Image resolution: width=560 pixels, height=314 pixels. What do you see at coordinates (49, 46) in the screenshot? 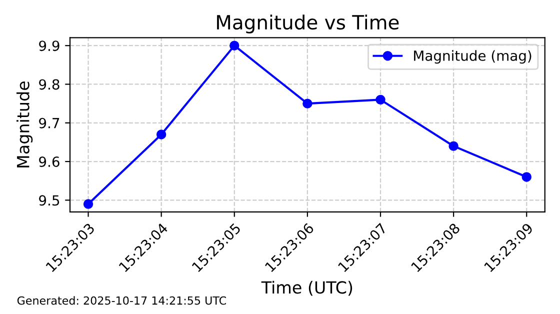
I see `y-tick-label: 9.9` at bounding box center [49, 46].